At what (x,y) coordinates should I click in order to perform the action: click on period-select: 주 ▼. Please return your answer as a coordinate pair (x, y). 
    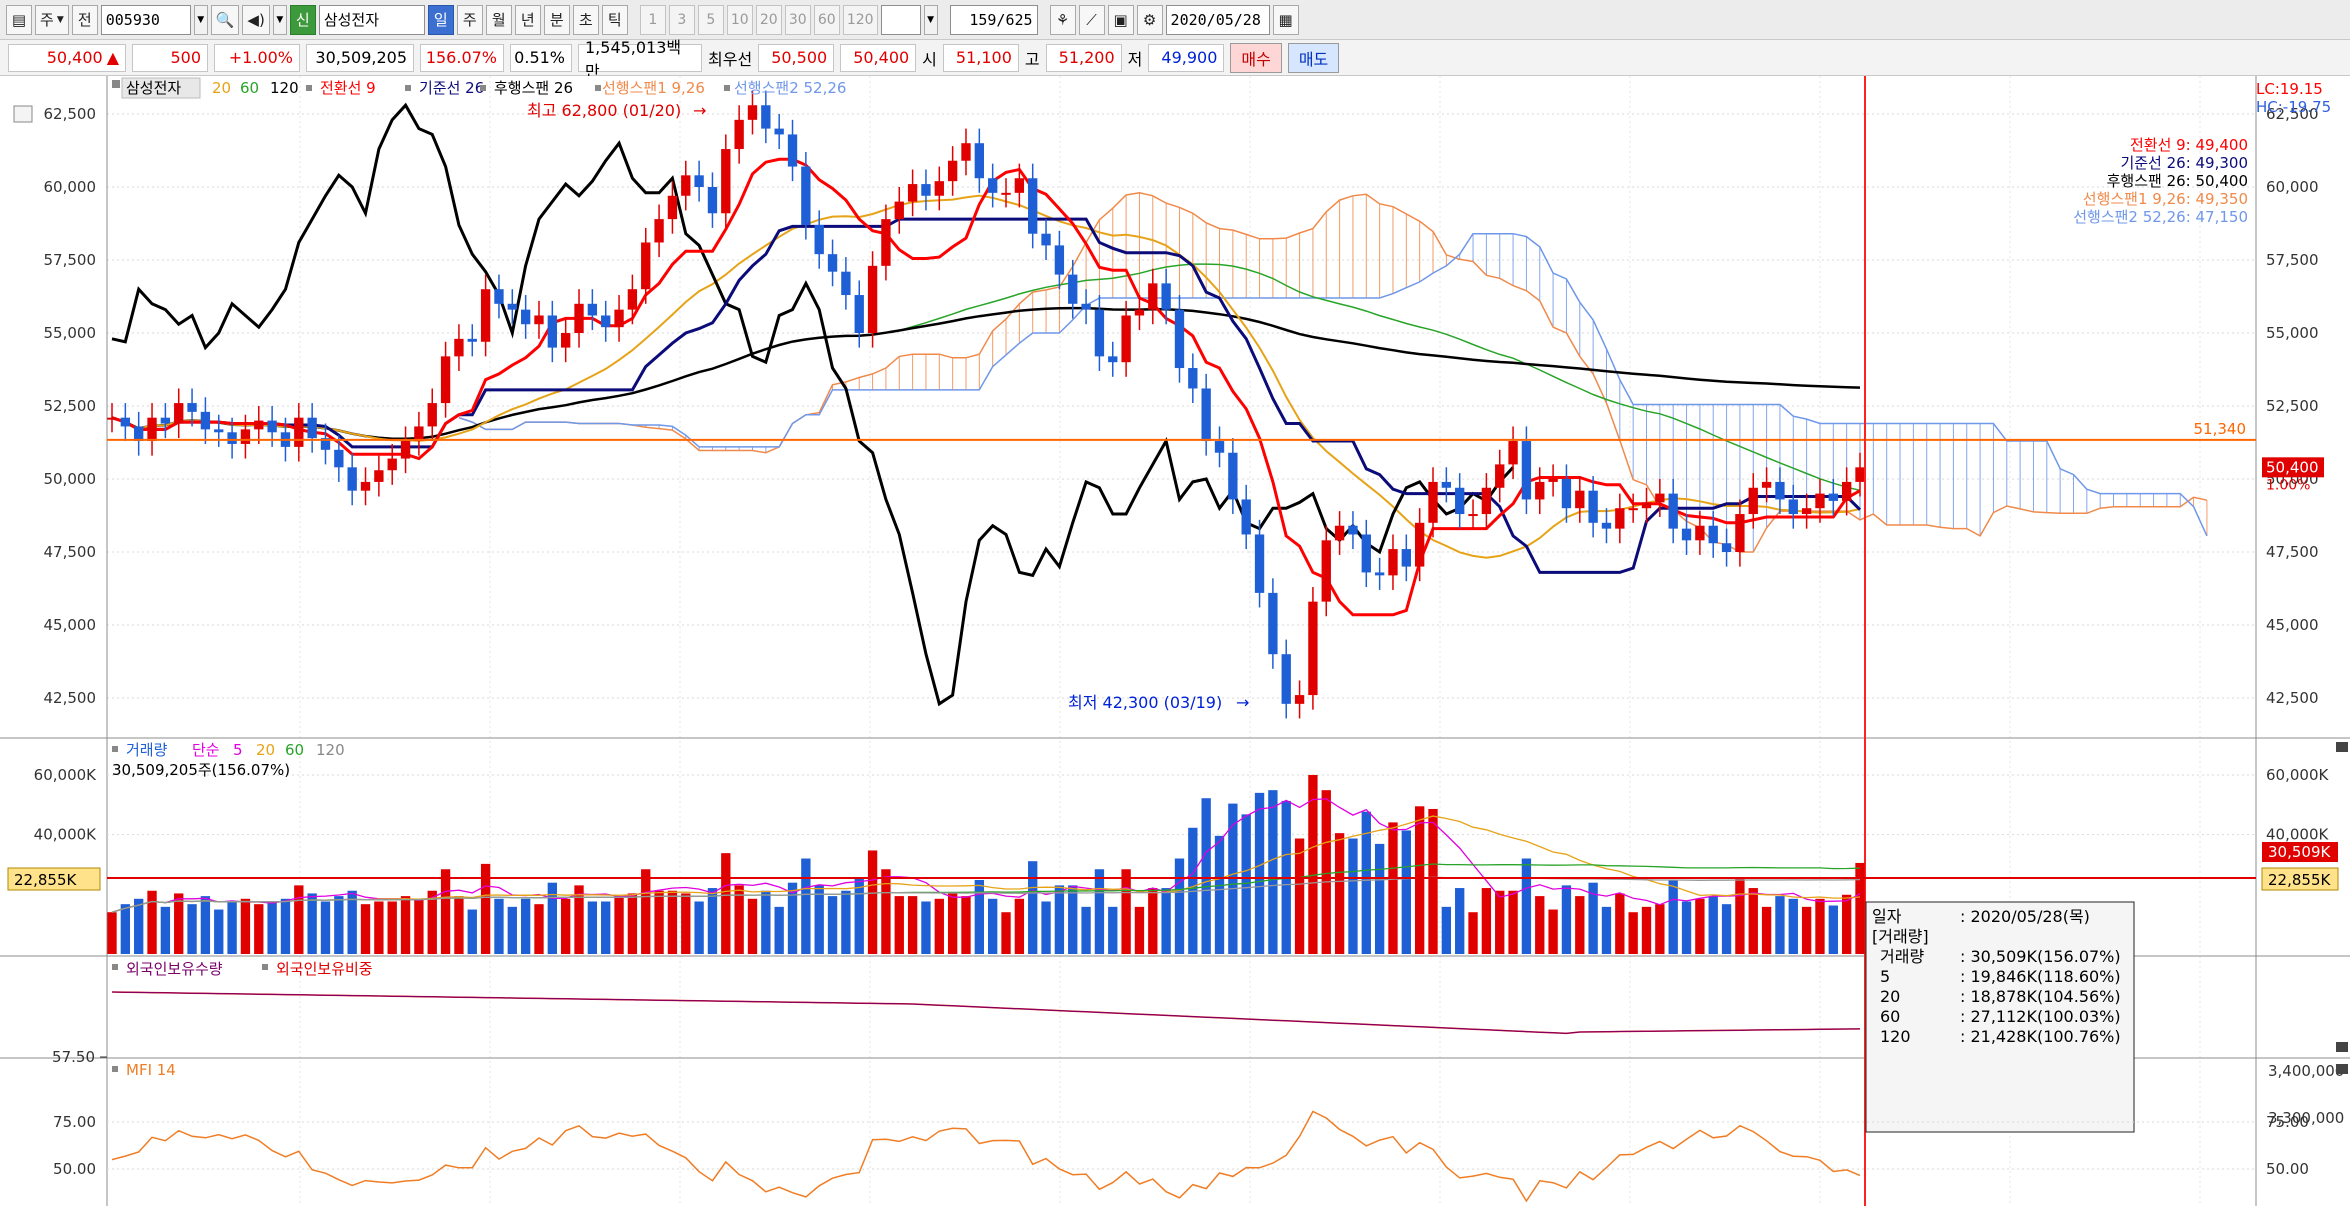
    Looking at the image, I should click on (52, 19).